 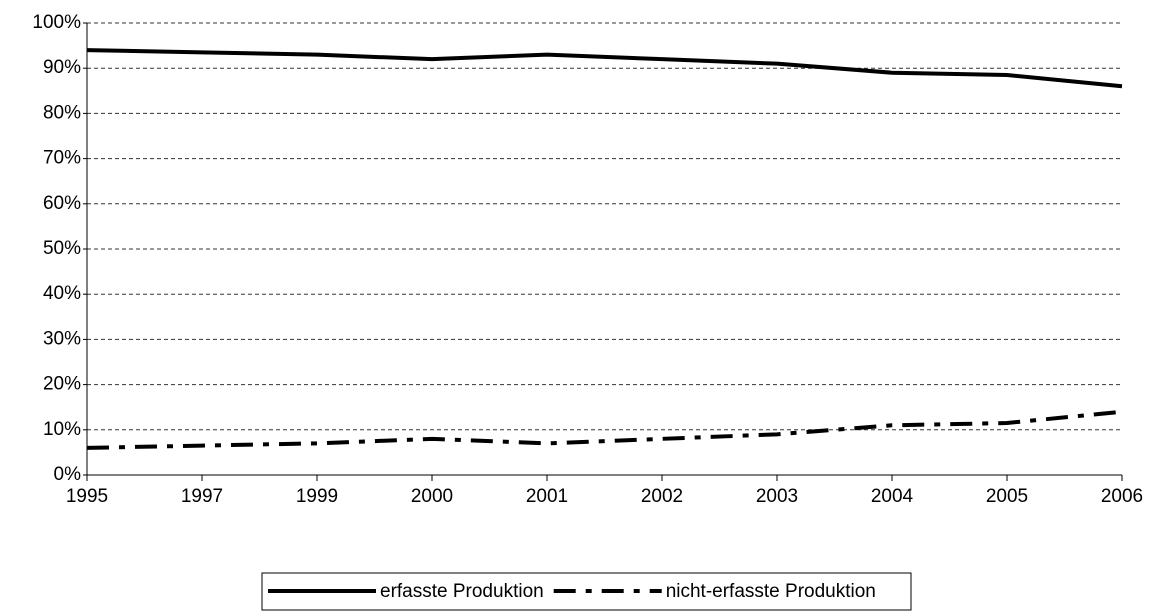 What do you see at coordinates (771, 591) in the screenshot?
I see `legend-label: nicht-erfasste Produktion` at bounding box center [771, 591].